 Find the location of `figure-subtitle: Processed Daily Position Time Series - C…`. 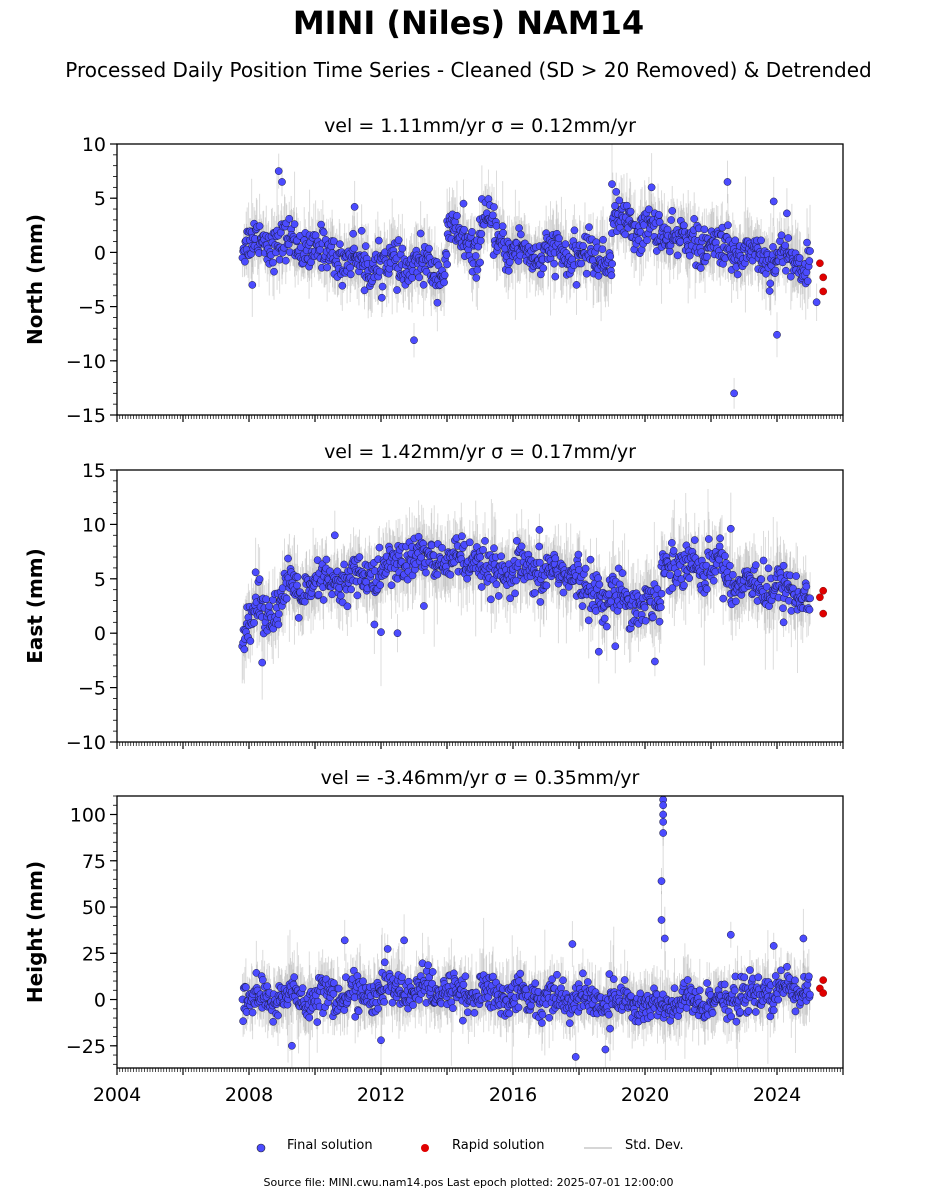

figure-subtitle: Processed Daily Position Time Series - C… is located at coordinates (468, 70).